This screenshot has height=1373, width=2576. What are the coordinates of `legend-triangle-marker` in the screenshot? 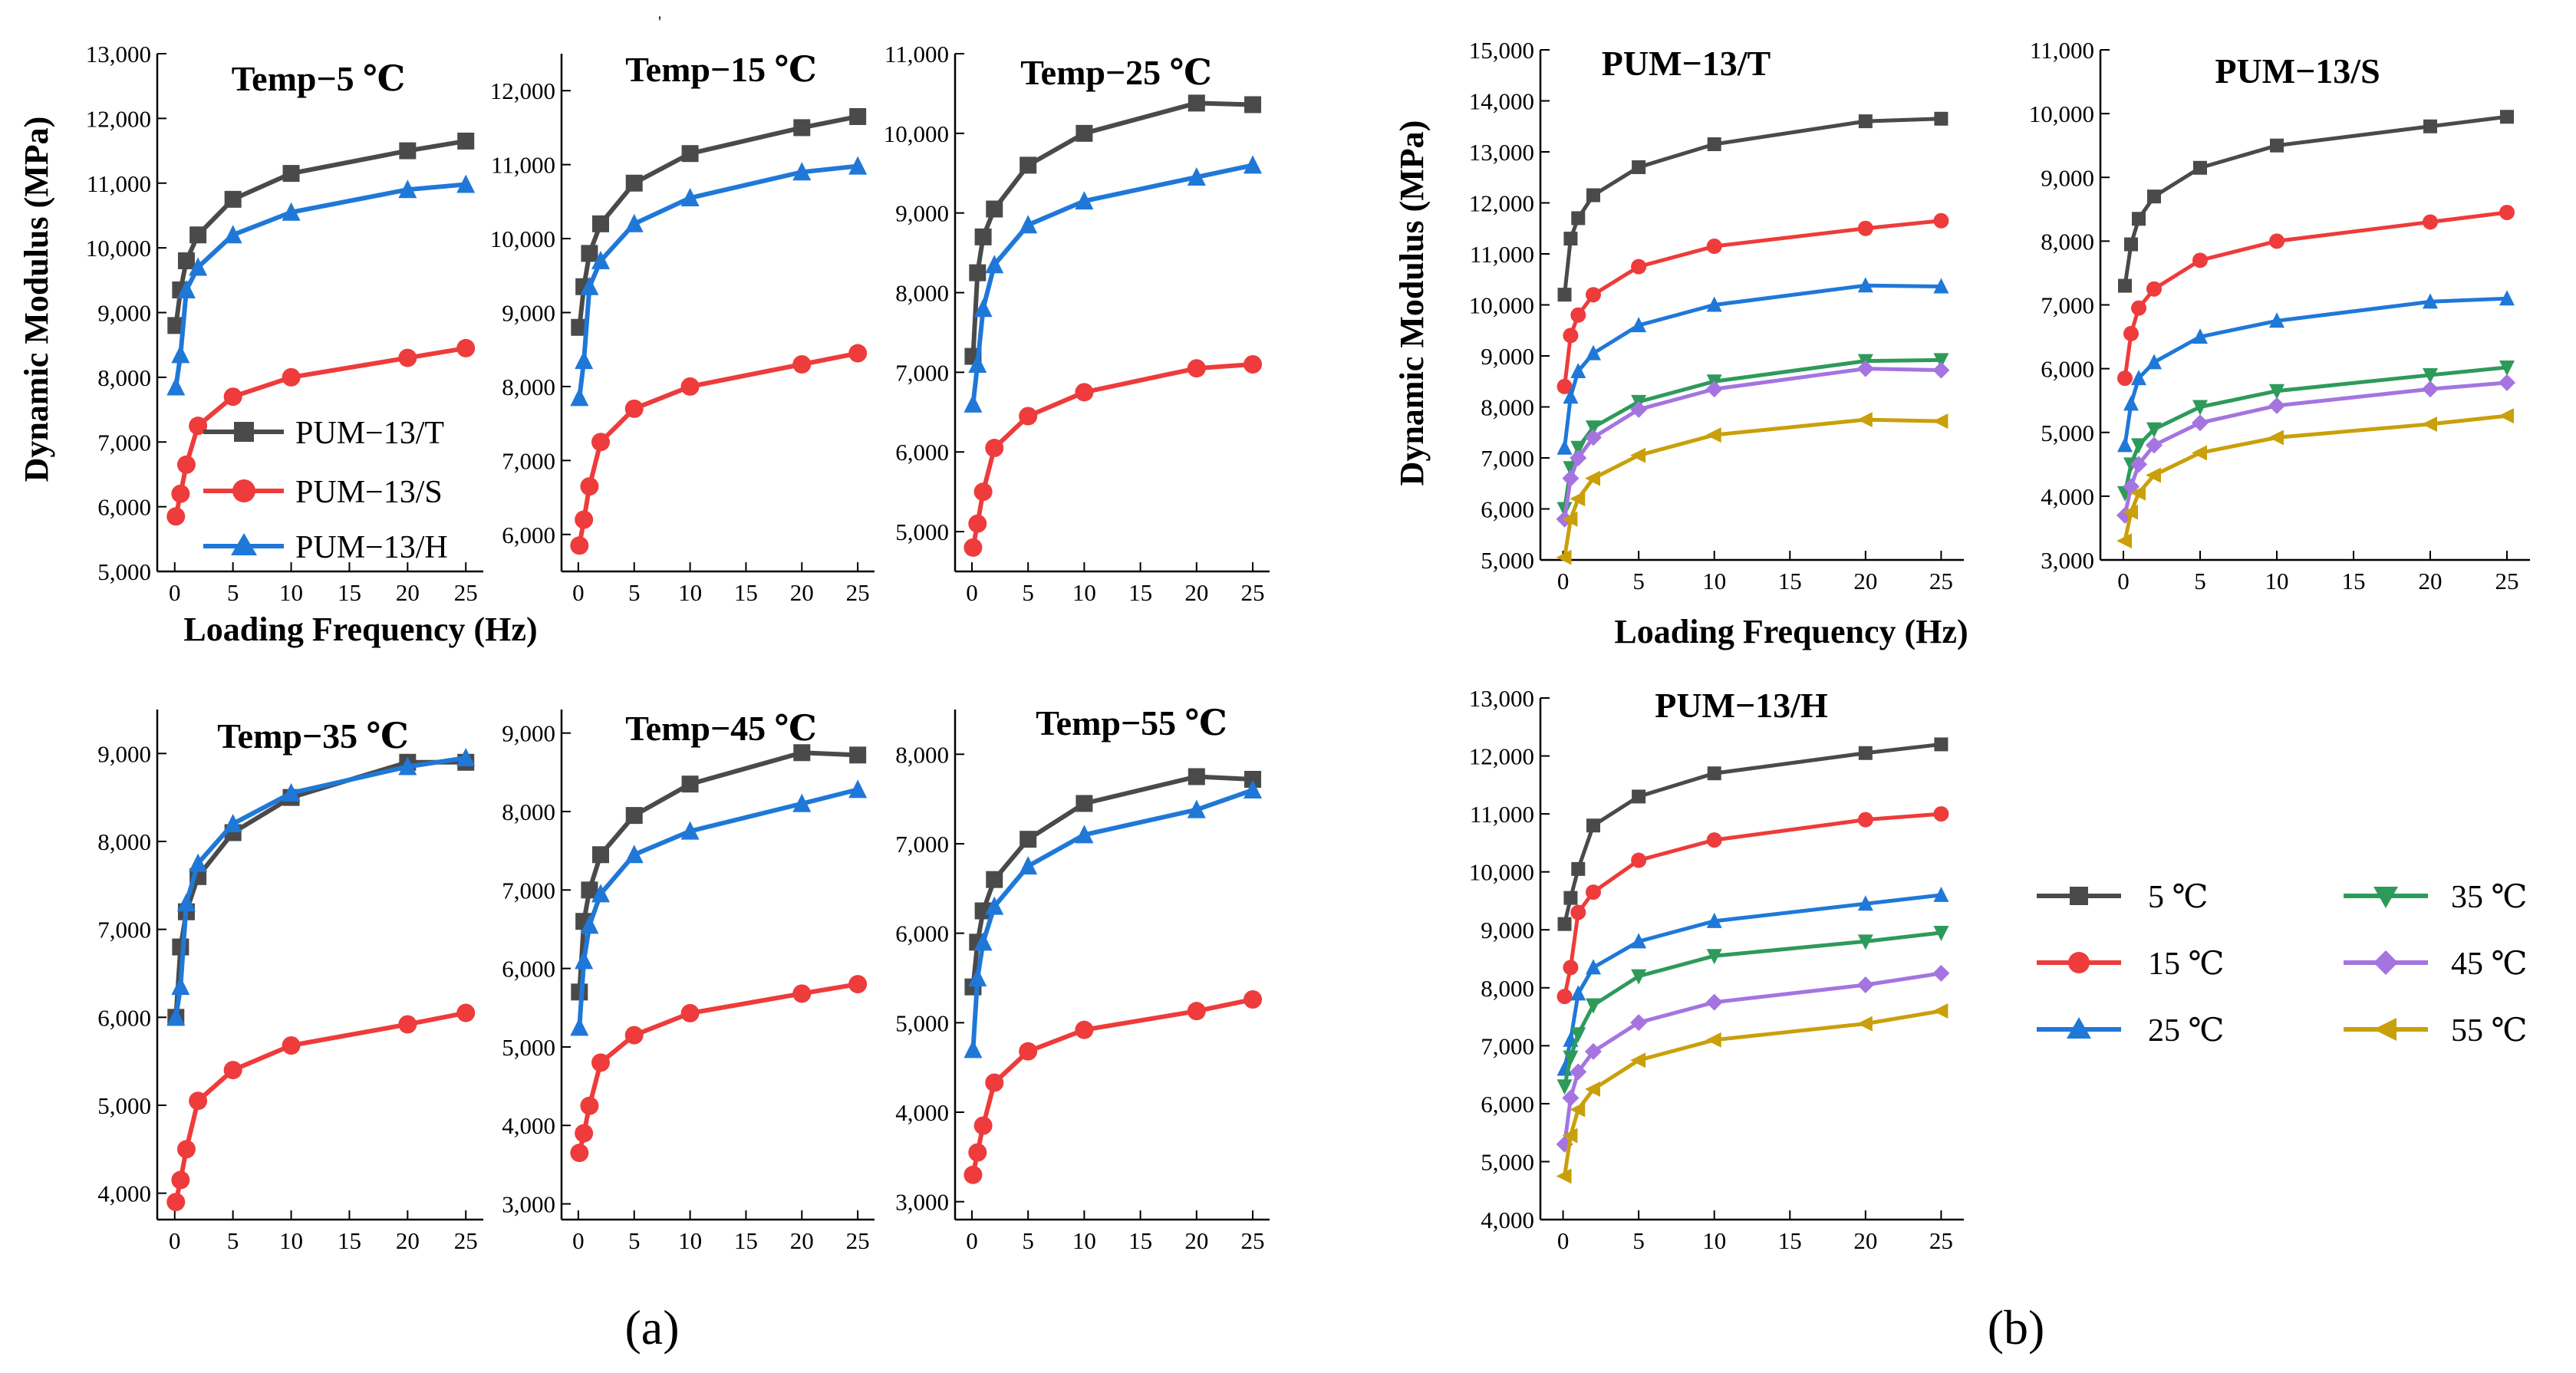 It's located at (244, 544).